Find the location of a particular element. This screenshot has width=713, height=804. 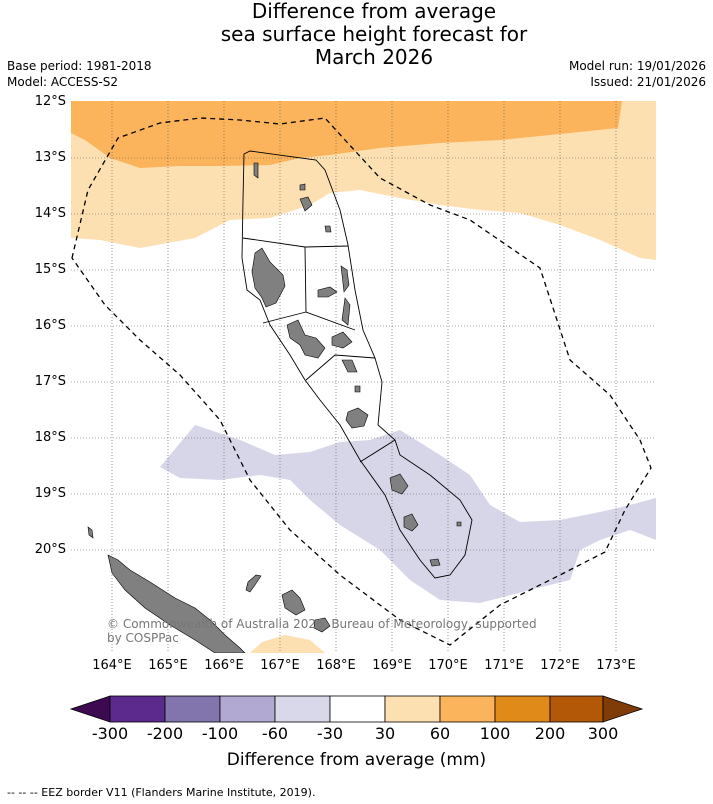

colorbar-label: 30 is located at coordinates (385, 733).